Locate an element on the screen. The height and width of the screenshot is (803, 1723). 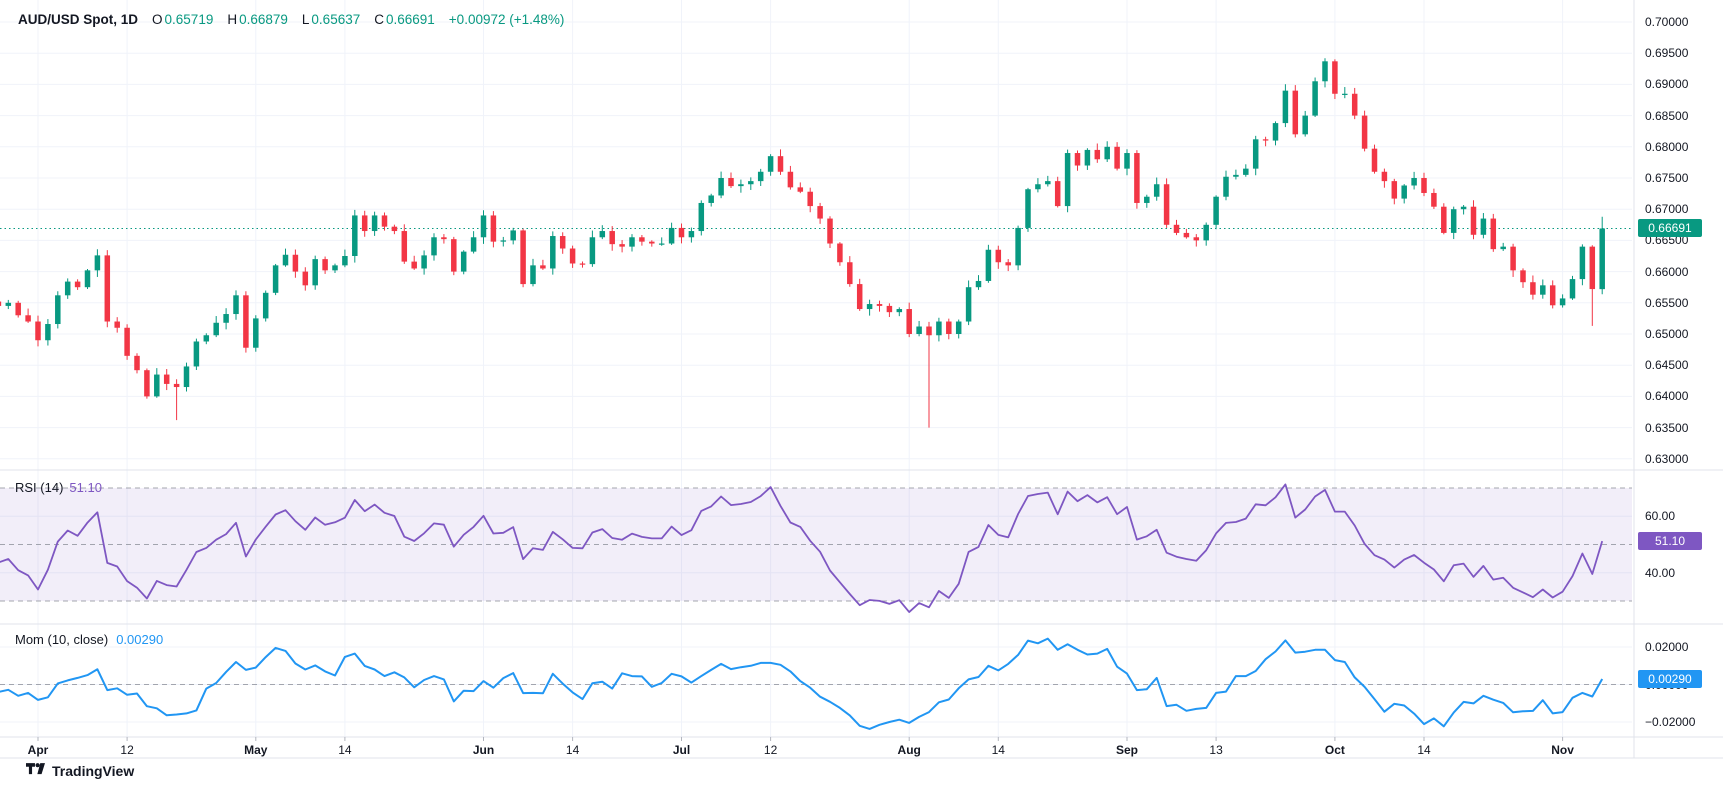
low-label: L is located at coordinates (305, 19).